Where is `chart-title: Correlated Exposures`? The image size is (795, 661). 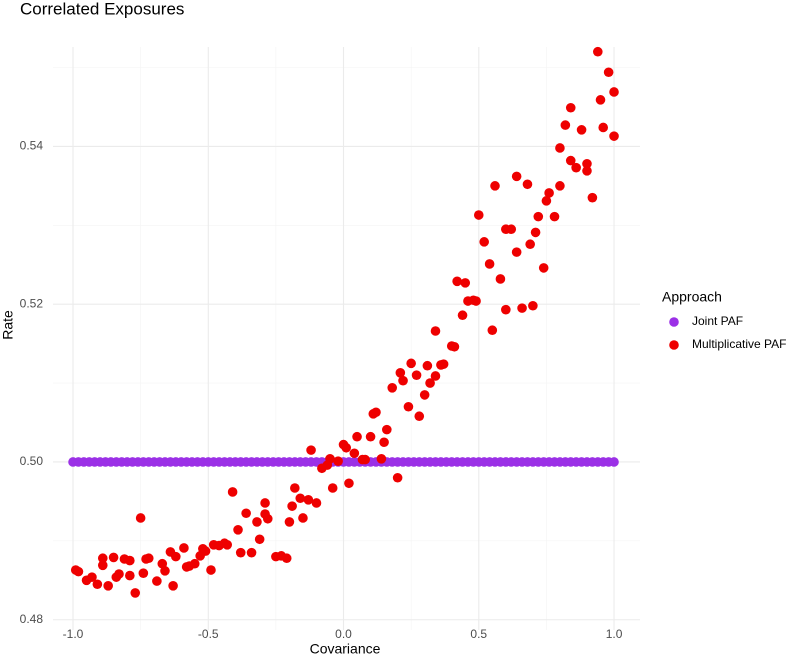 chart-title: Correlated Exposures is located at coordinates (102, 9).